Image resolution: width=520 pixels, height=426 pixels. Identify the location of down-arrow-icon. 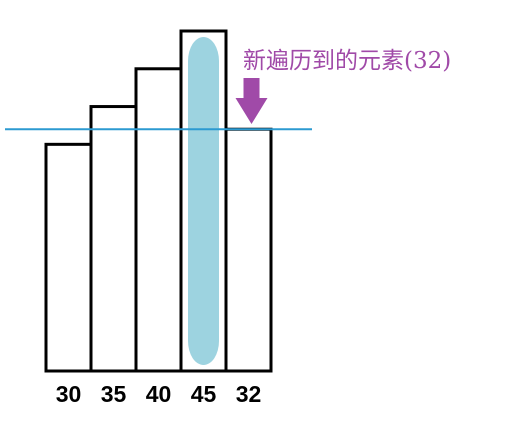
(251, 101).